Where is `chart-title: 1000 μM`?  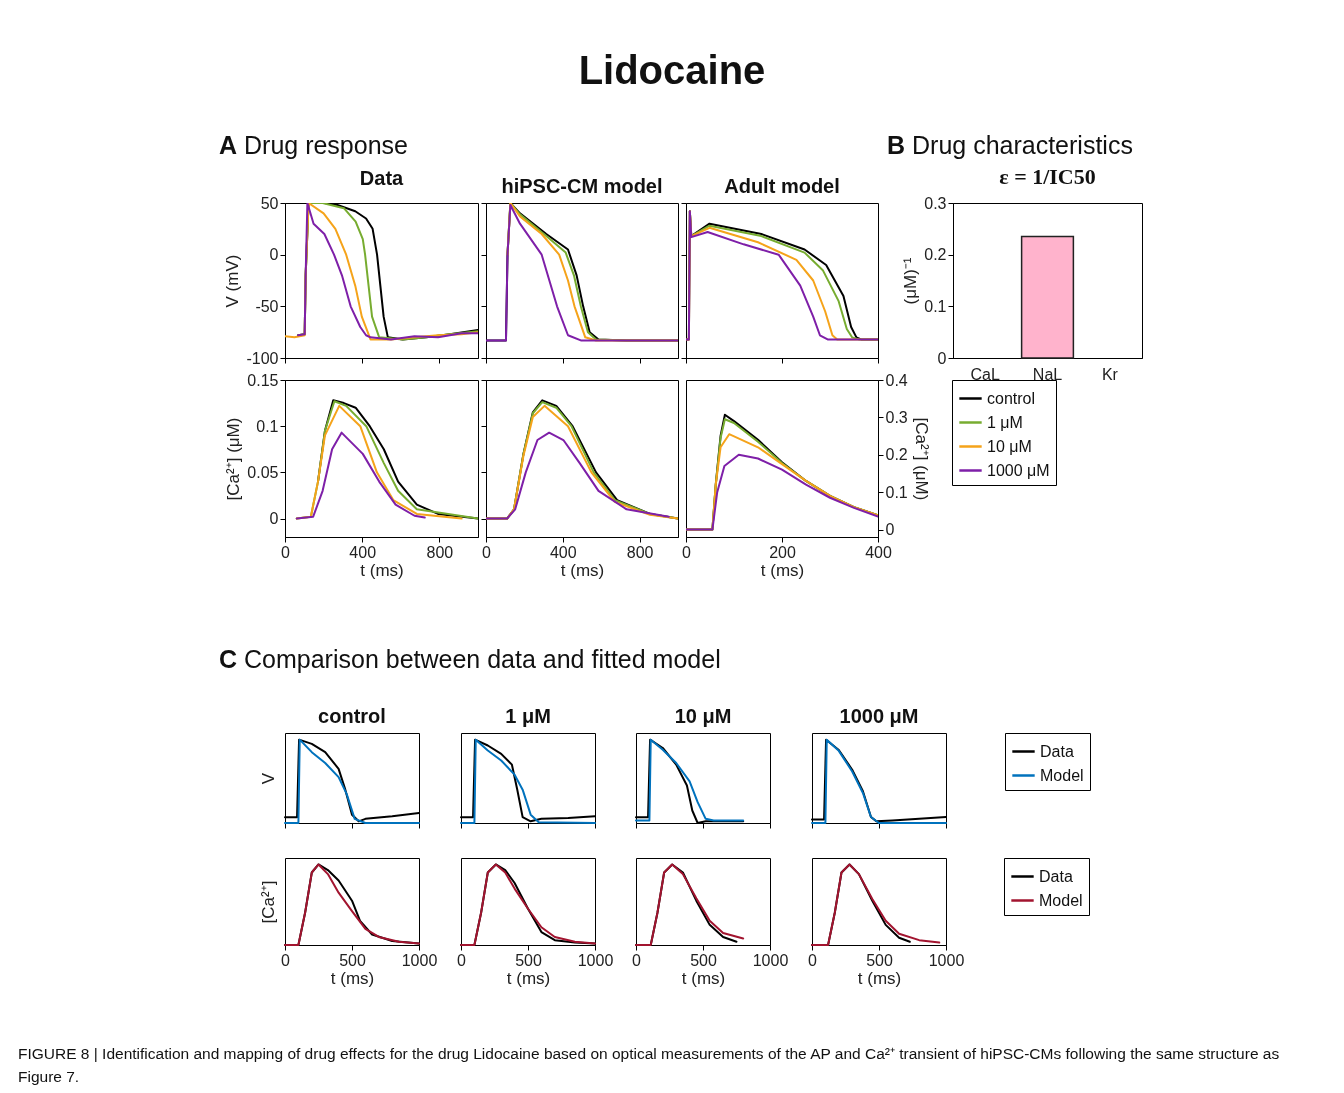
chart-title: 1000 μM is located at coordinates (879, 715).